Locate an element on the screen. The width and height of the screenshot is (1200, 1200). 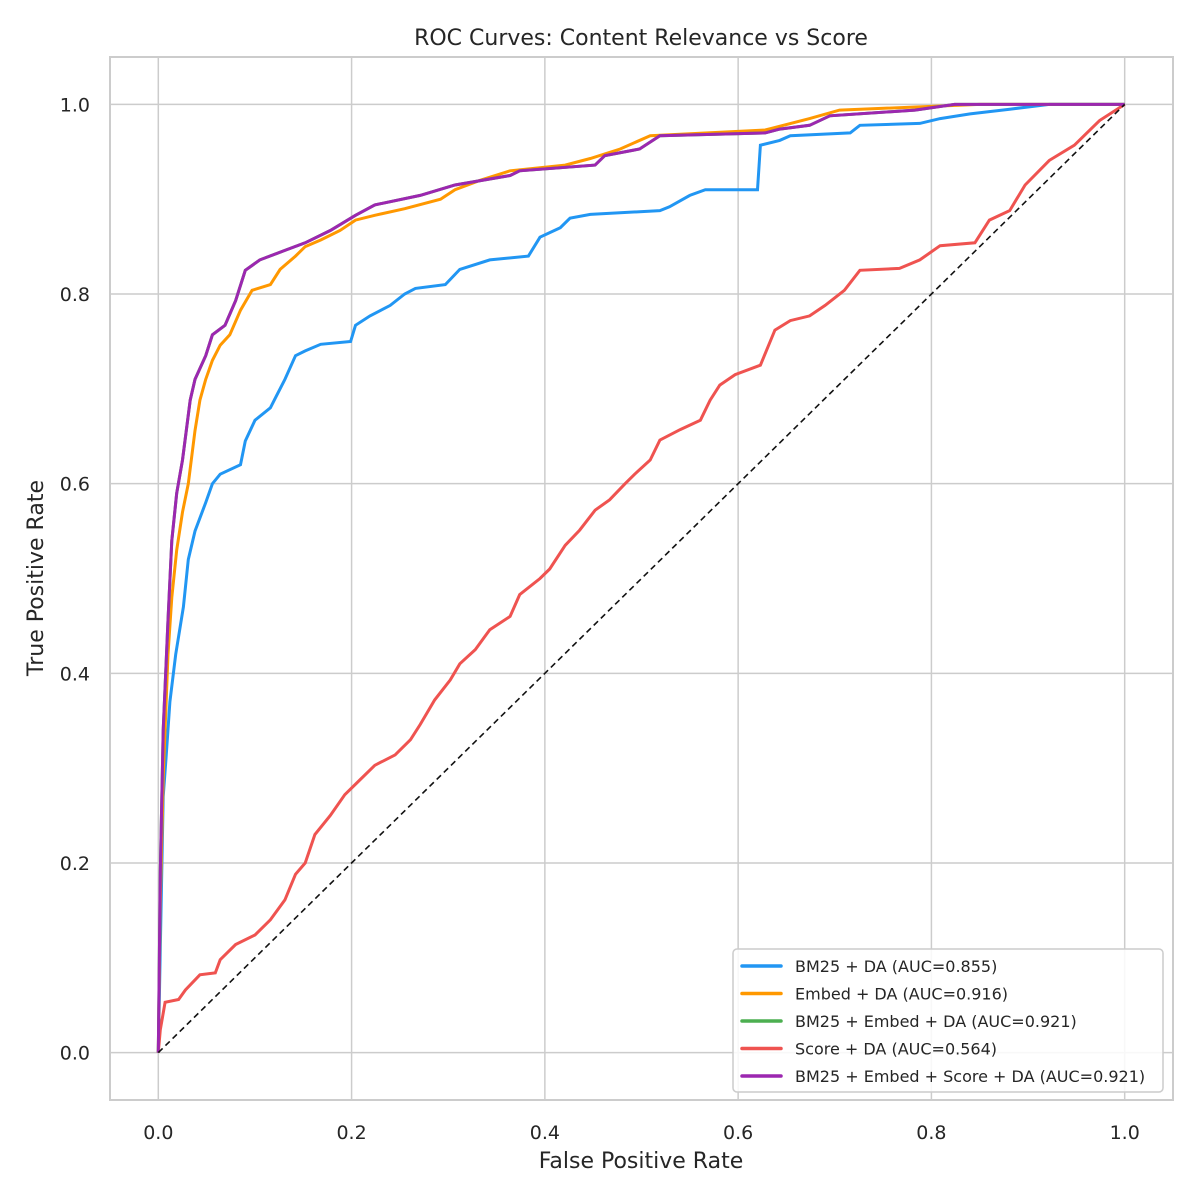
x-tick-label: 0.0 is located at coordinates (158, 1133).